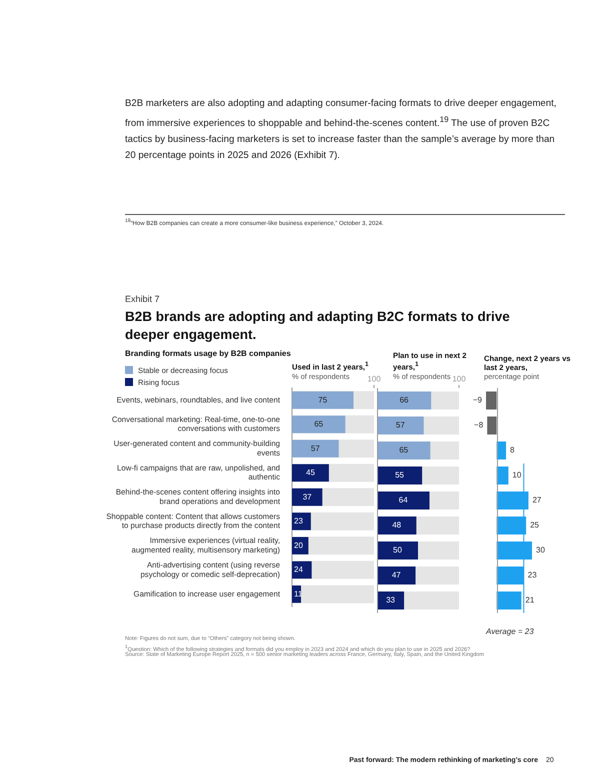 The image size is (600, 776). I want to click on data-label: 45, so click(311, 473).